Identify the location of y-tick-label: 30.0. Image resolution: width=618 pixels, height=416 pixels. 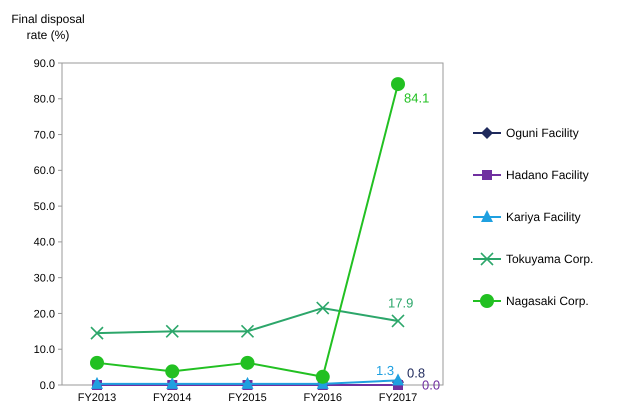
(44, 278).